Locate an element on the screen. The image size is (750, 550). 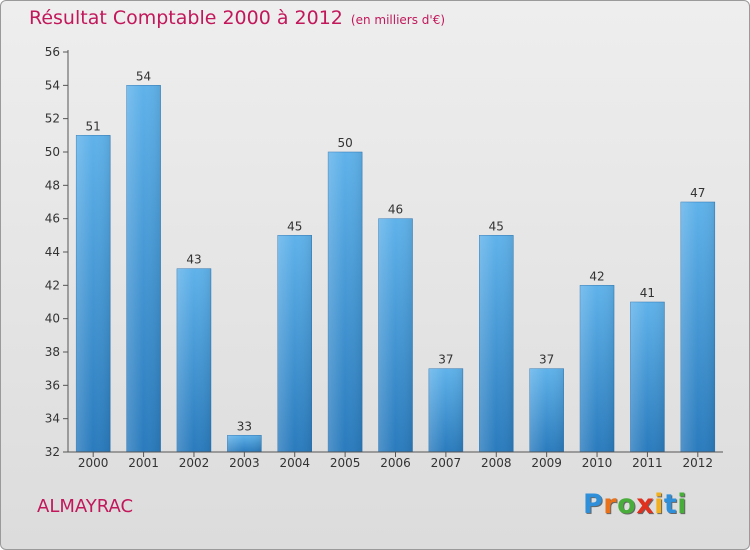
bar-2000: 51 is located at coordinates (93, 286).